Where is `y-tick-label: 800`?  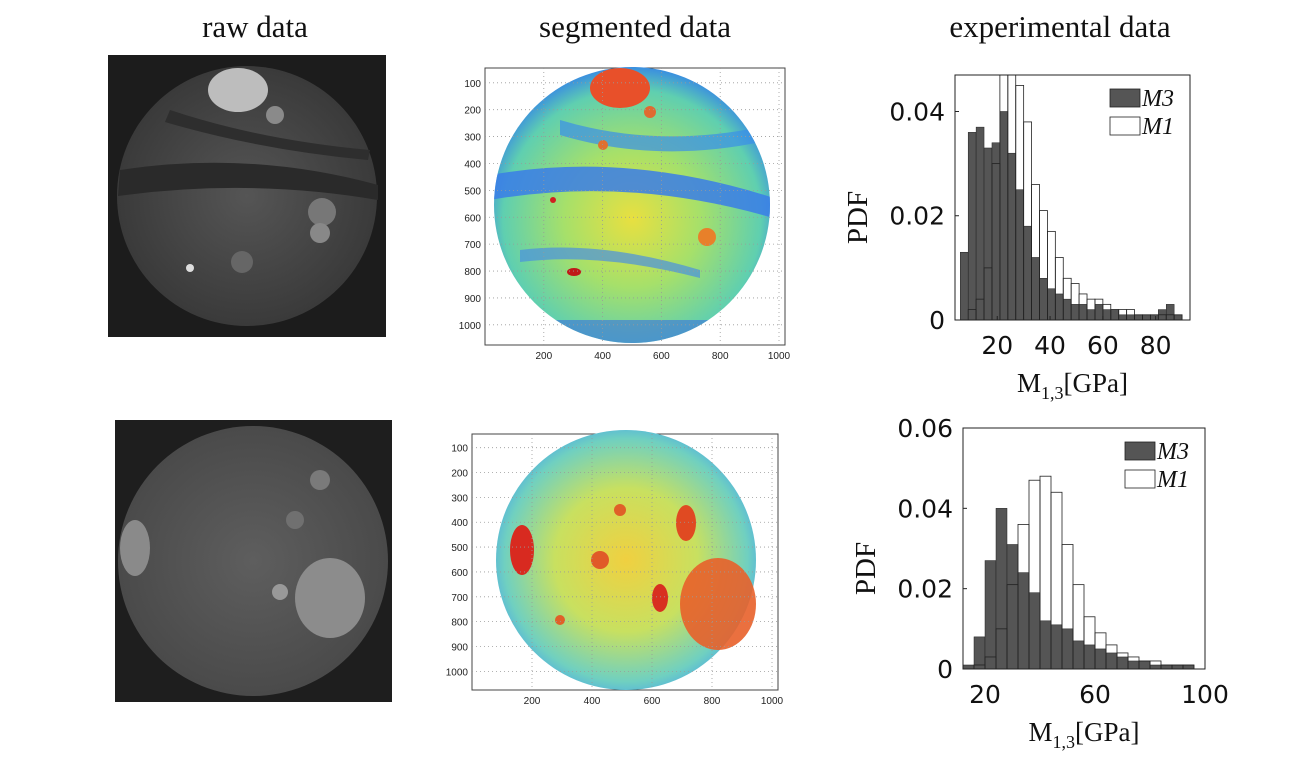 y-tick-label: 800 is located at coordinates (459, 623).